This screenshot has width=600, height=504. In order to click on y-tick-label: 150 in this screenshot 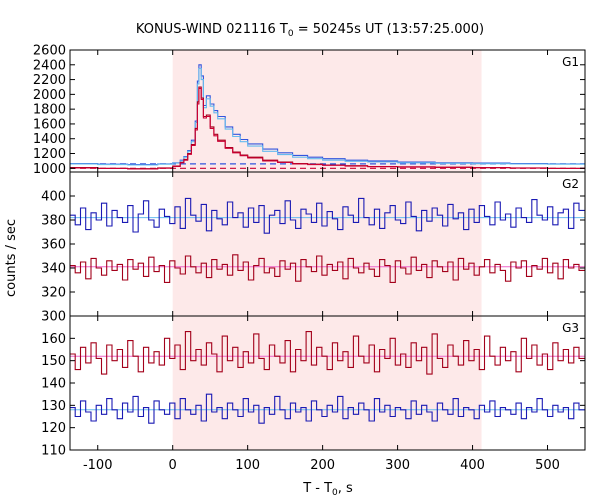, I will do `click(53, 361)`.